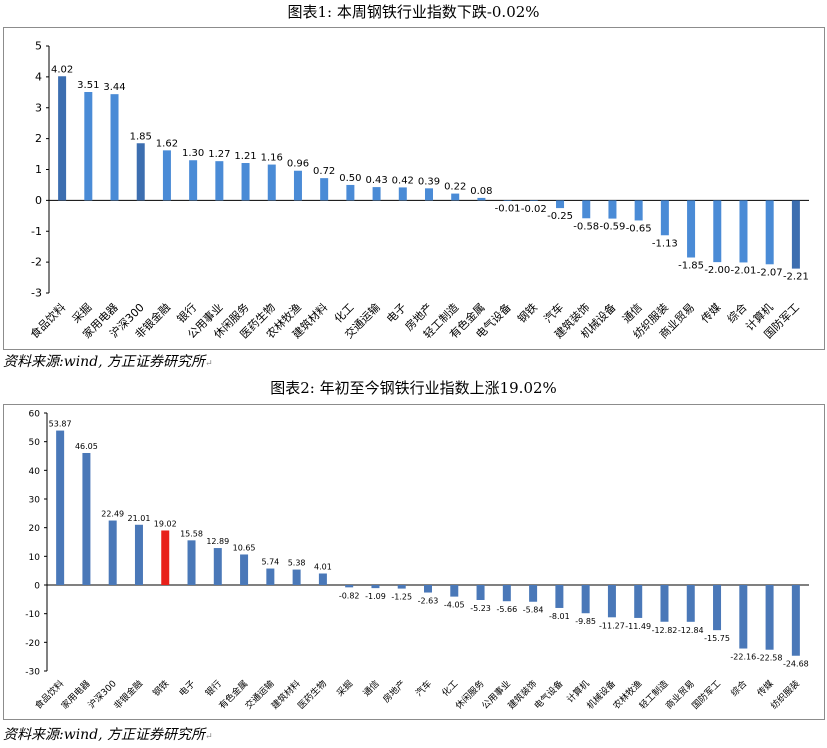  Describe the element at coordinates (375, 596) in the screenshot. I see `data-label: -1.09` at that location.